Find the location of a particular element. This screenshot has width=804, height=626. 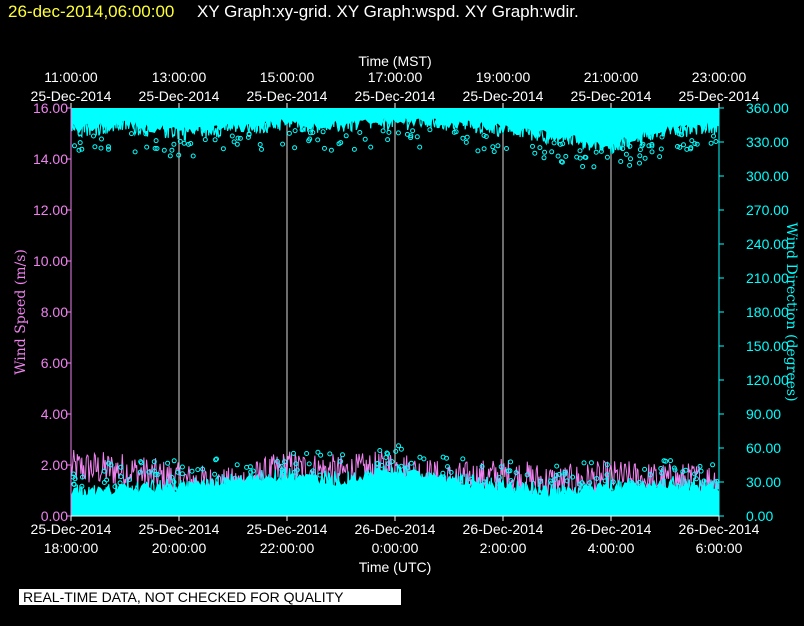

y-right-tick-label: 30.00 is located at coordinates (763, 482).